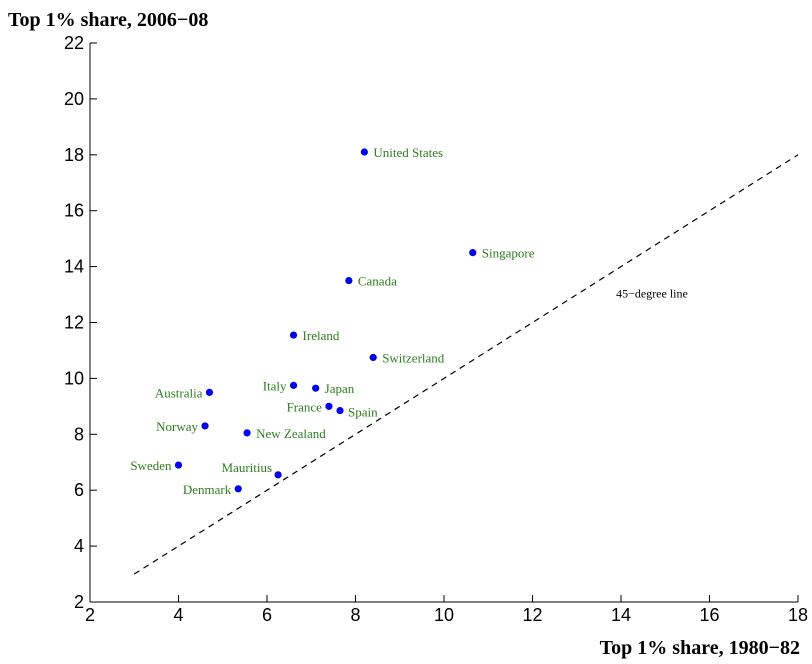 This screenshot has height=664, width=812. I want to click on data-point-label: United States, so click(408, 152).